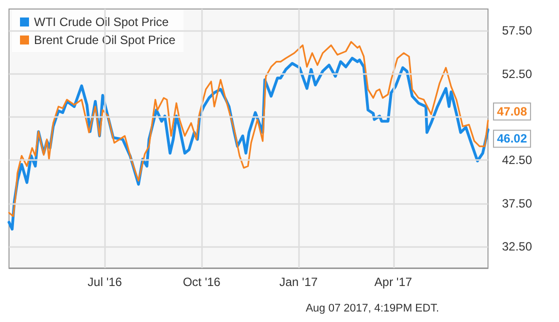 The height and width of the screenshot is (322, 559). What do you see at coordinates (517, 73) in the screenshot?
I see `y-tick-label: 52.50` at bounding box center [517, 73].